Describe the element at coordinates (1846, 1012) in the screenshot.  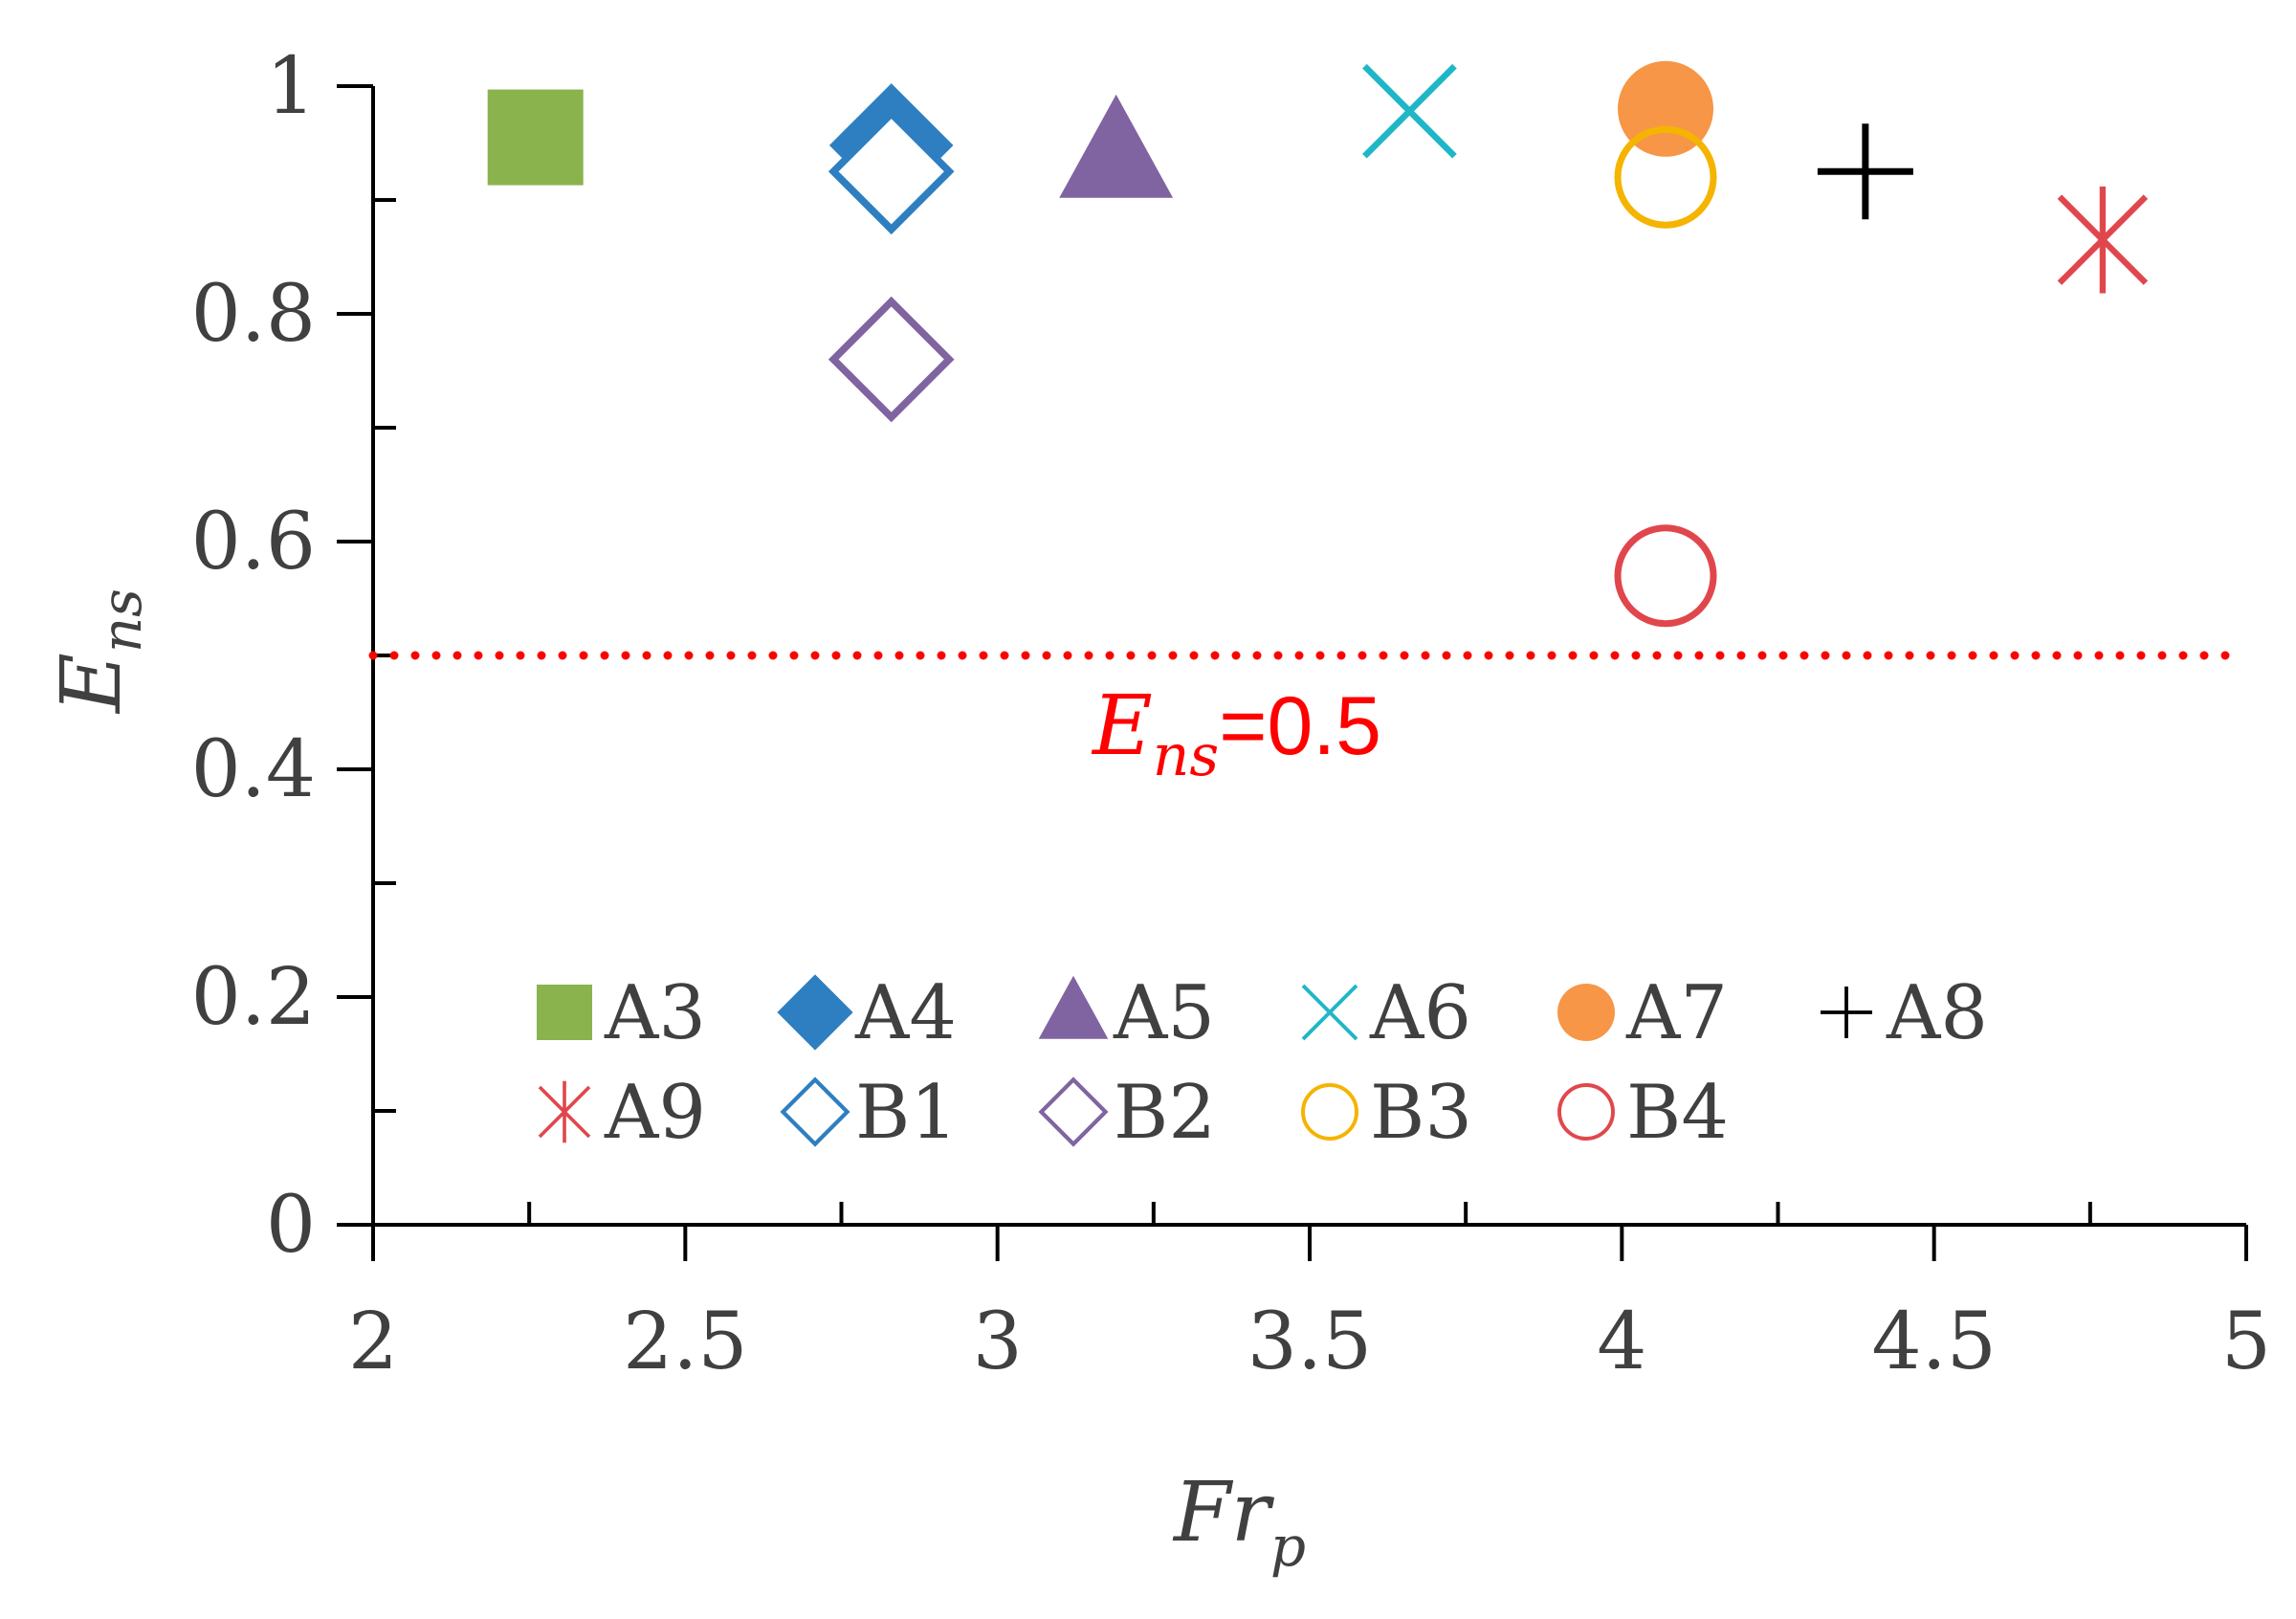
I see `legend-marker-a8` at that location.